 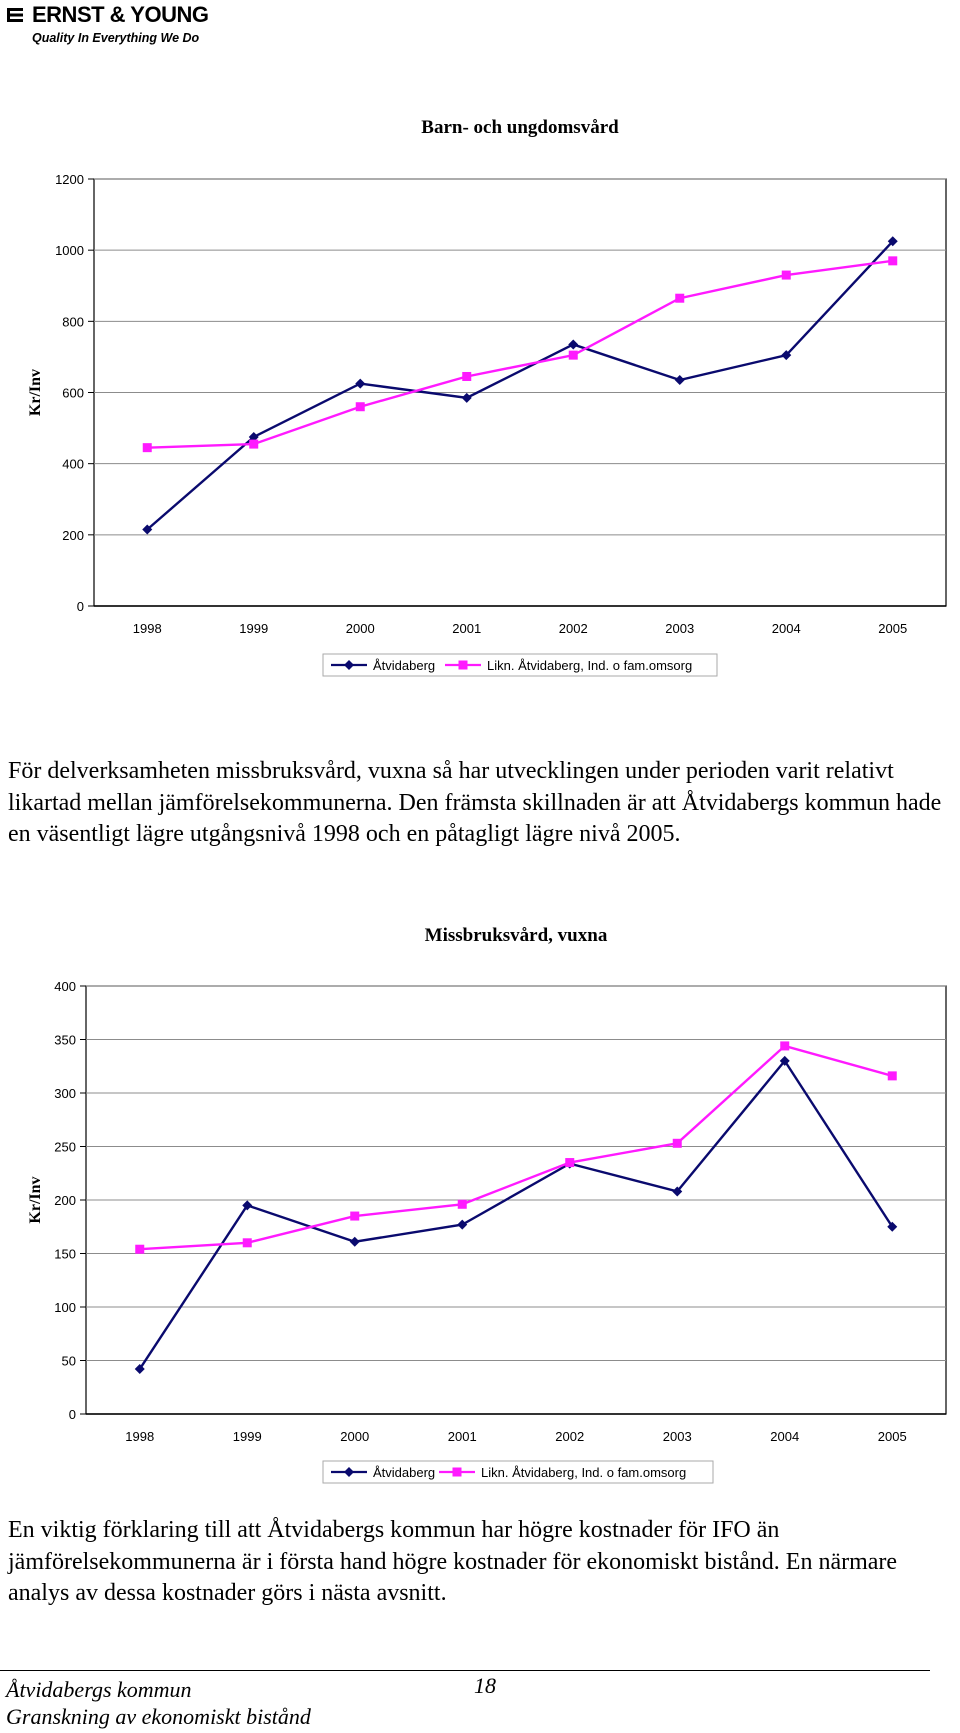 I want to click on y-tick-label: 300, so click(x=65, y=1093).